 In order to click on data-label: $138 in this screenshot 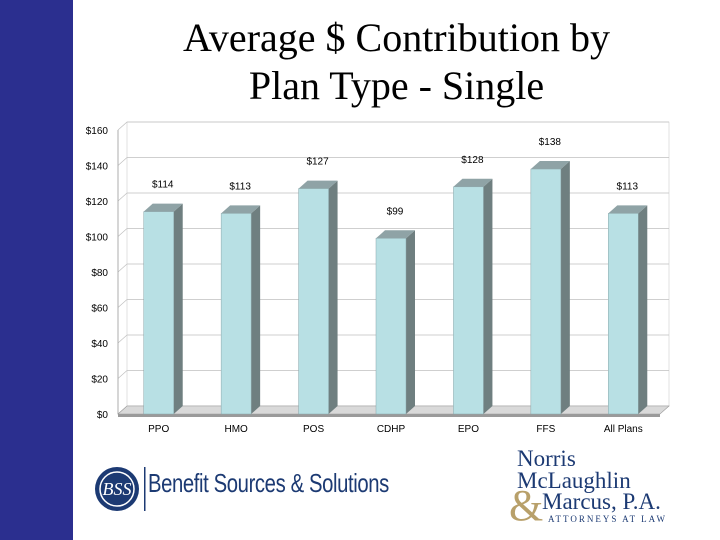, I will do `click(550, 142)`.